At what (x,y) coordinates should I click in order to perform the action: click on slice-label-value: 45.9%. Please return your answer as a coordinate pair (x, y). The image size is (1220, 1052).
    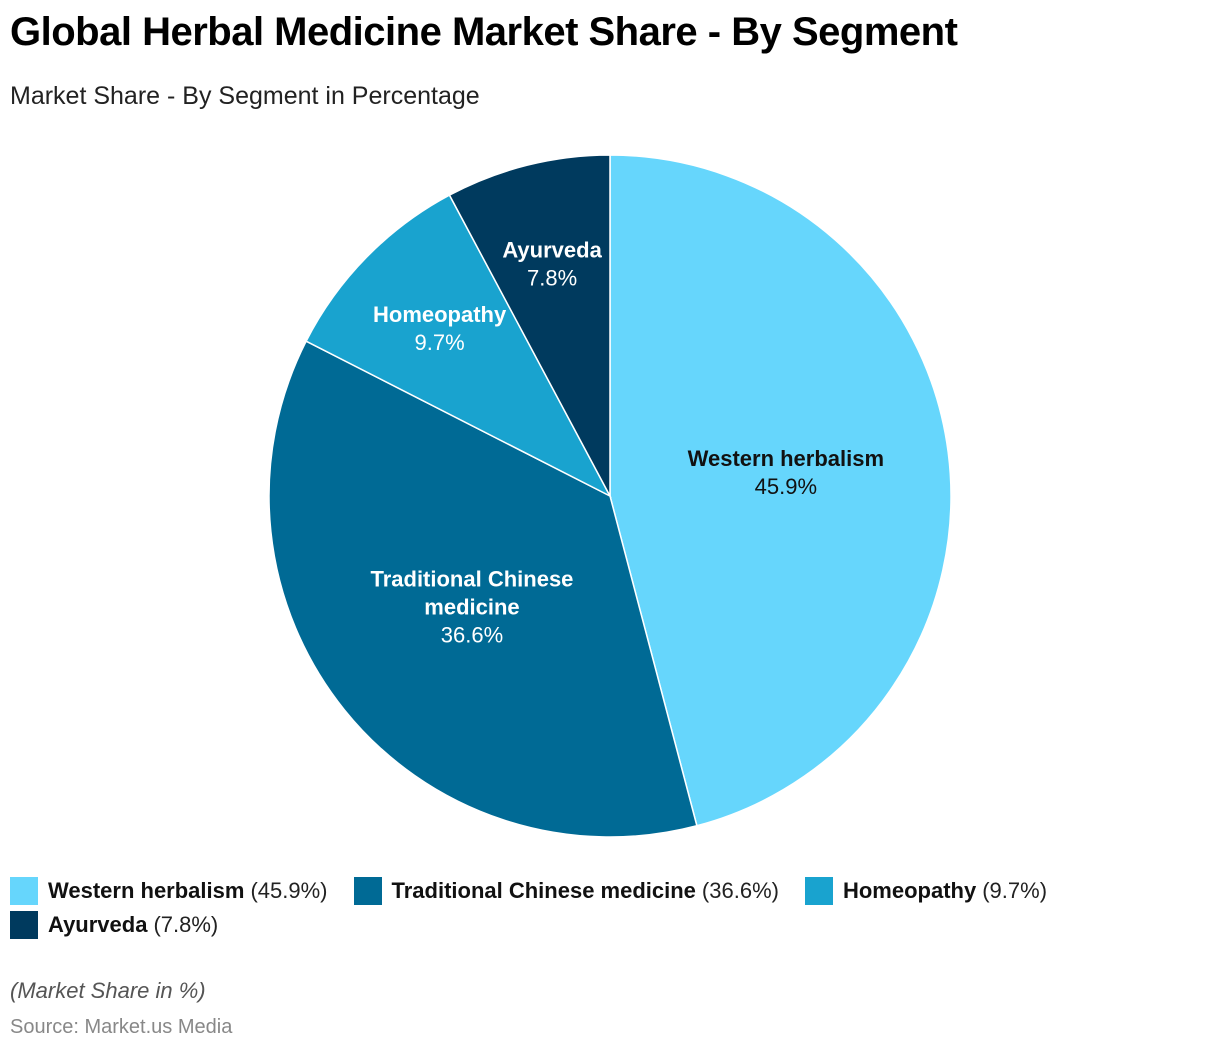
    Looking at the image, I should click on (786, 486).